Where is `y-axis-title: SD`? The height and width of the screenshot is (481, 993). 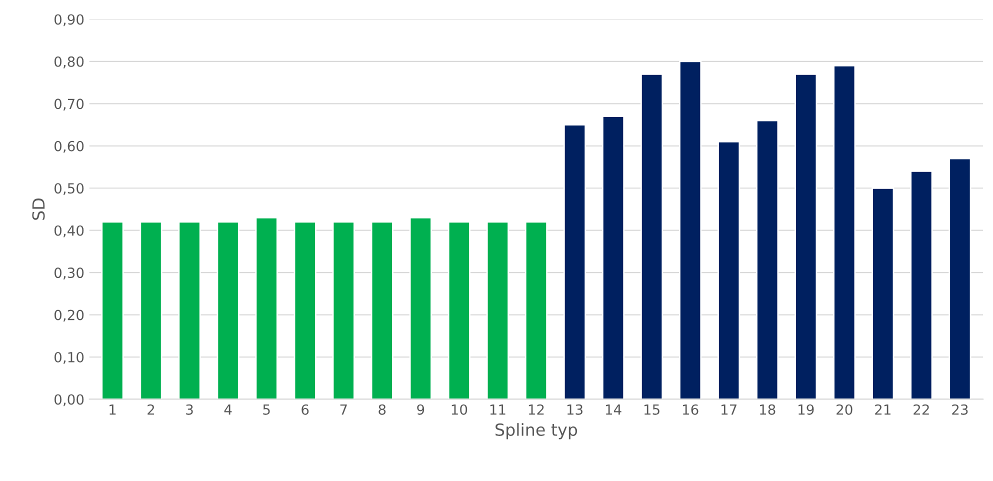 y-axis-title: SD is located at coordinates (38, 209).